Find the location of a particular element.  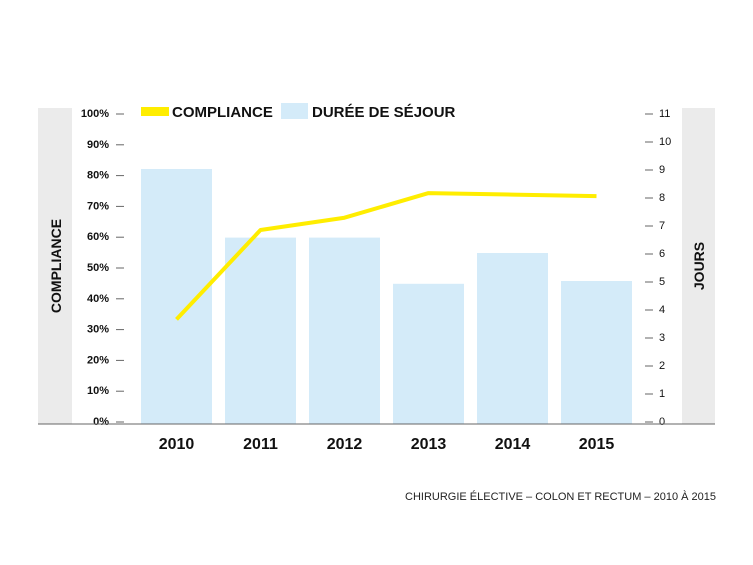

legend-swatch-duree is located at coordinates (294, 111).